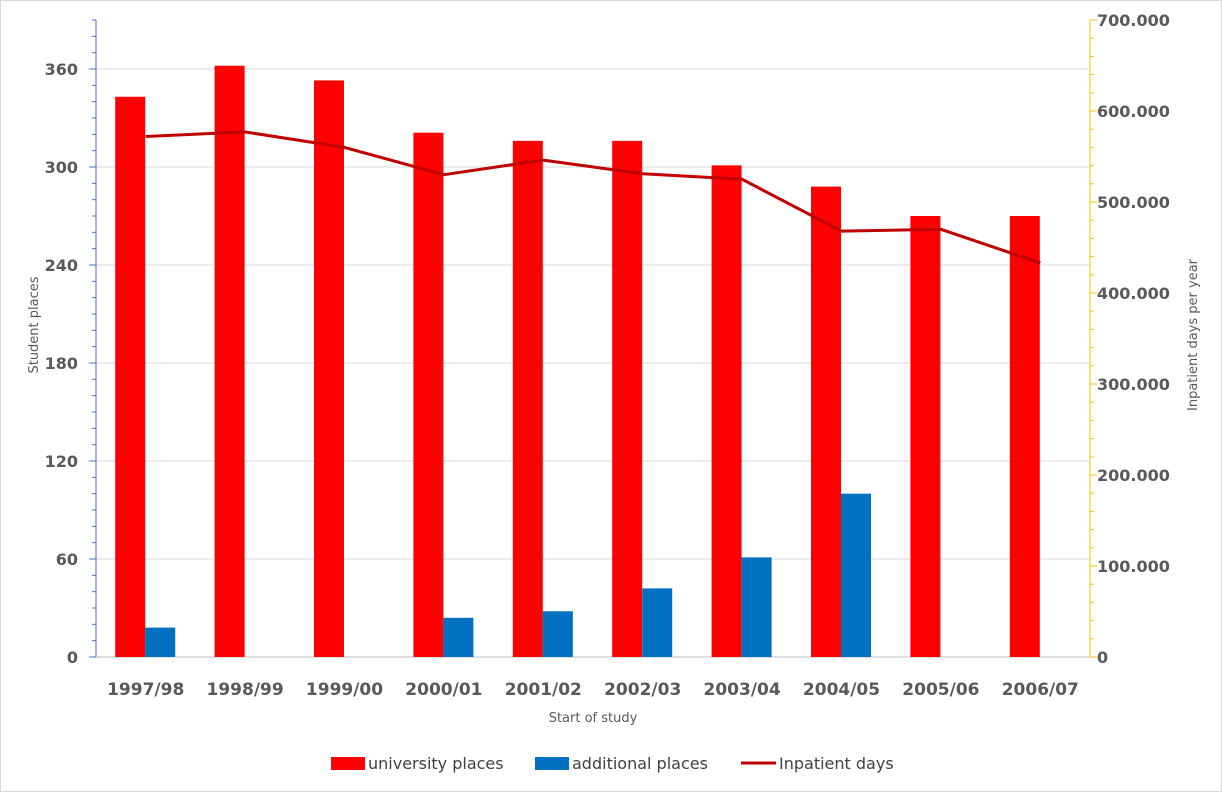  I want to click on y2-tick-label: 600.000, so click(1133, 111).